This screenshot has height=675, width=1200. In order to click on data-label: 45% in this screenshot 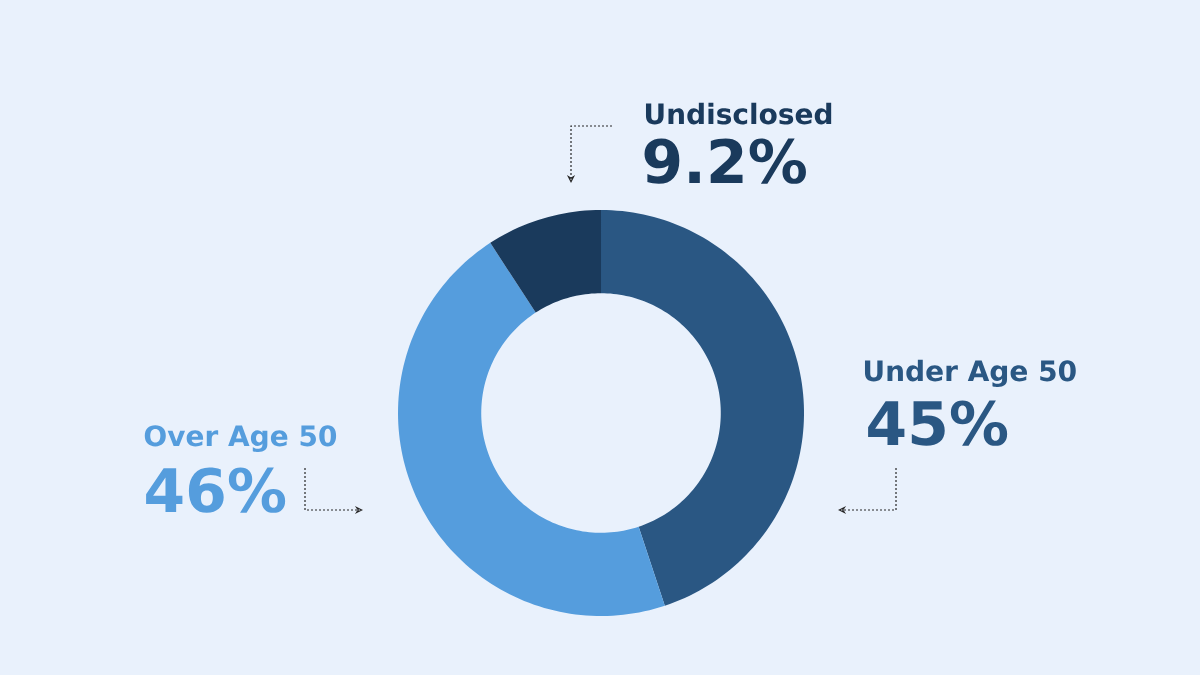, I will do `click(938, 423)`.